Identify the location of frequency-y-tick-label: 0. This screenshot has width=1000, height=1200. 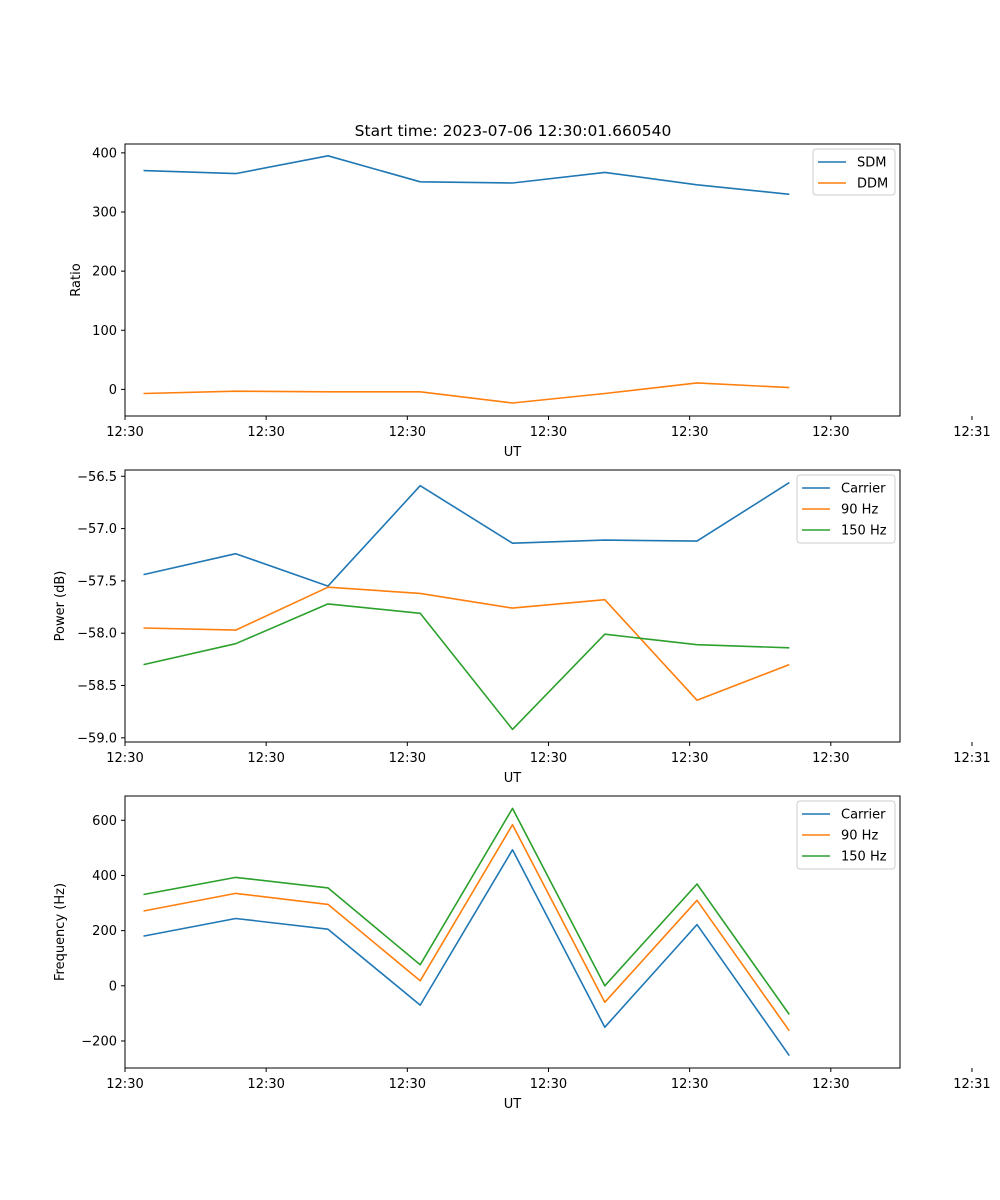
(113, 986).